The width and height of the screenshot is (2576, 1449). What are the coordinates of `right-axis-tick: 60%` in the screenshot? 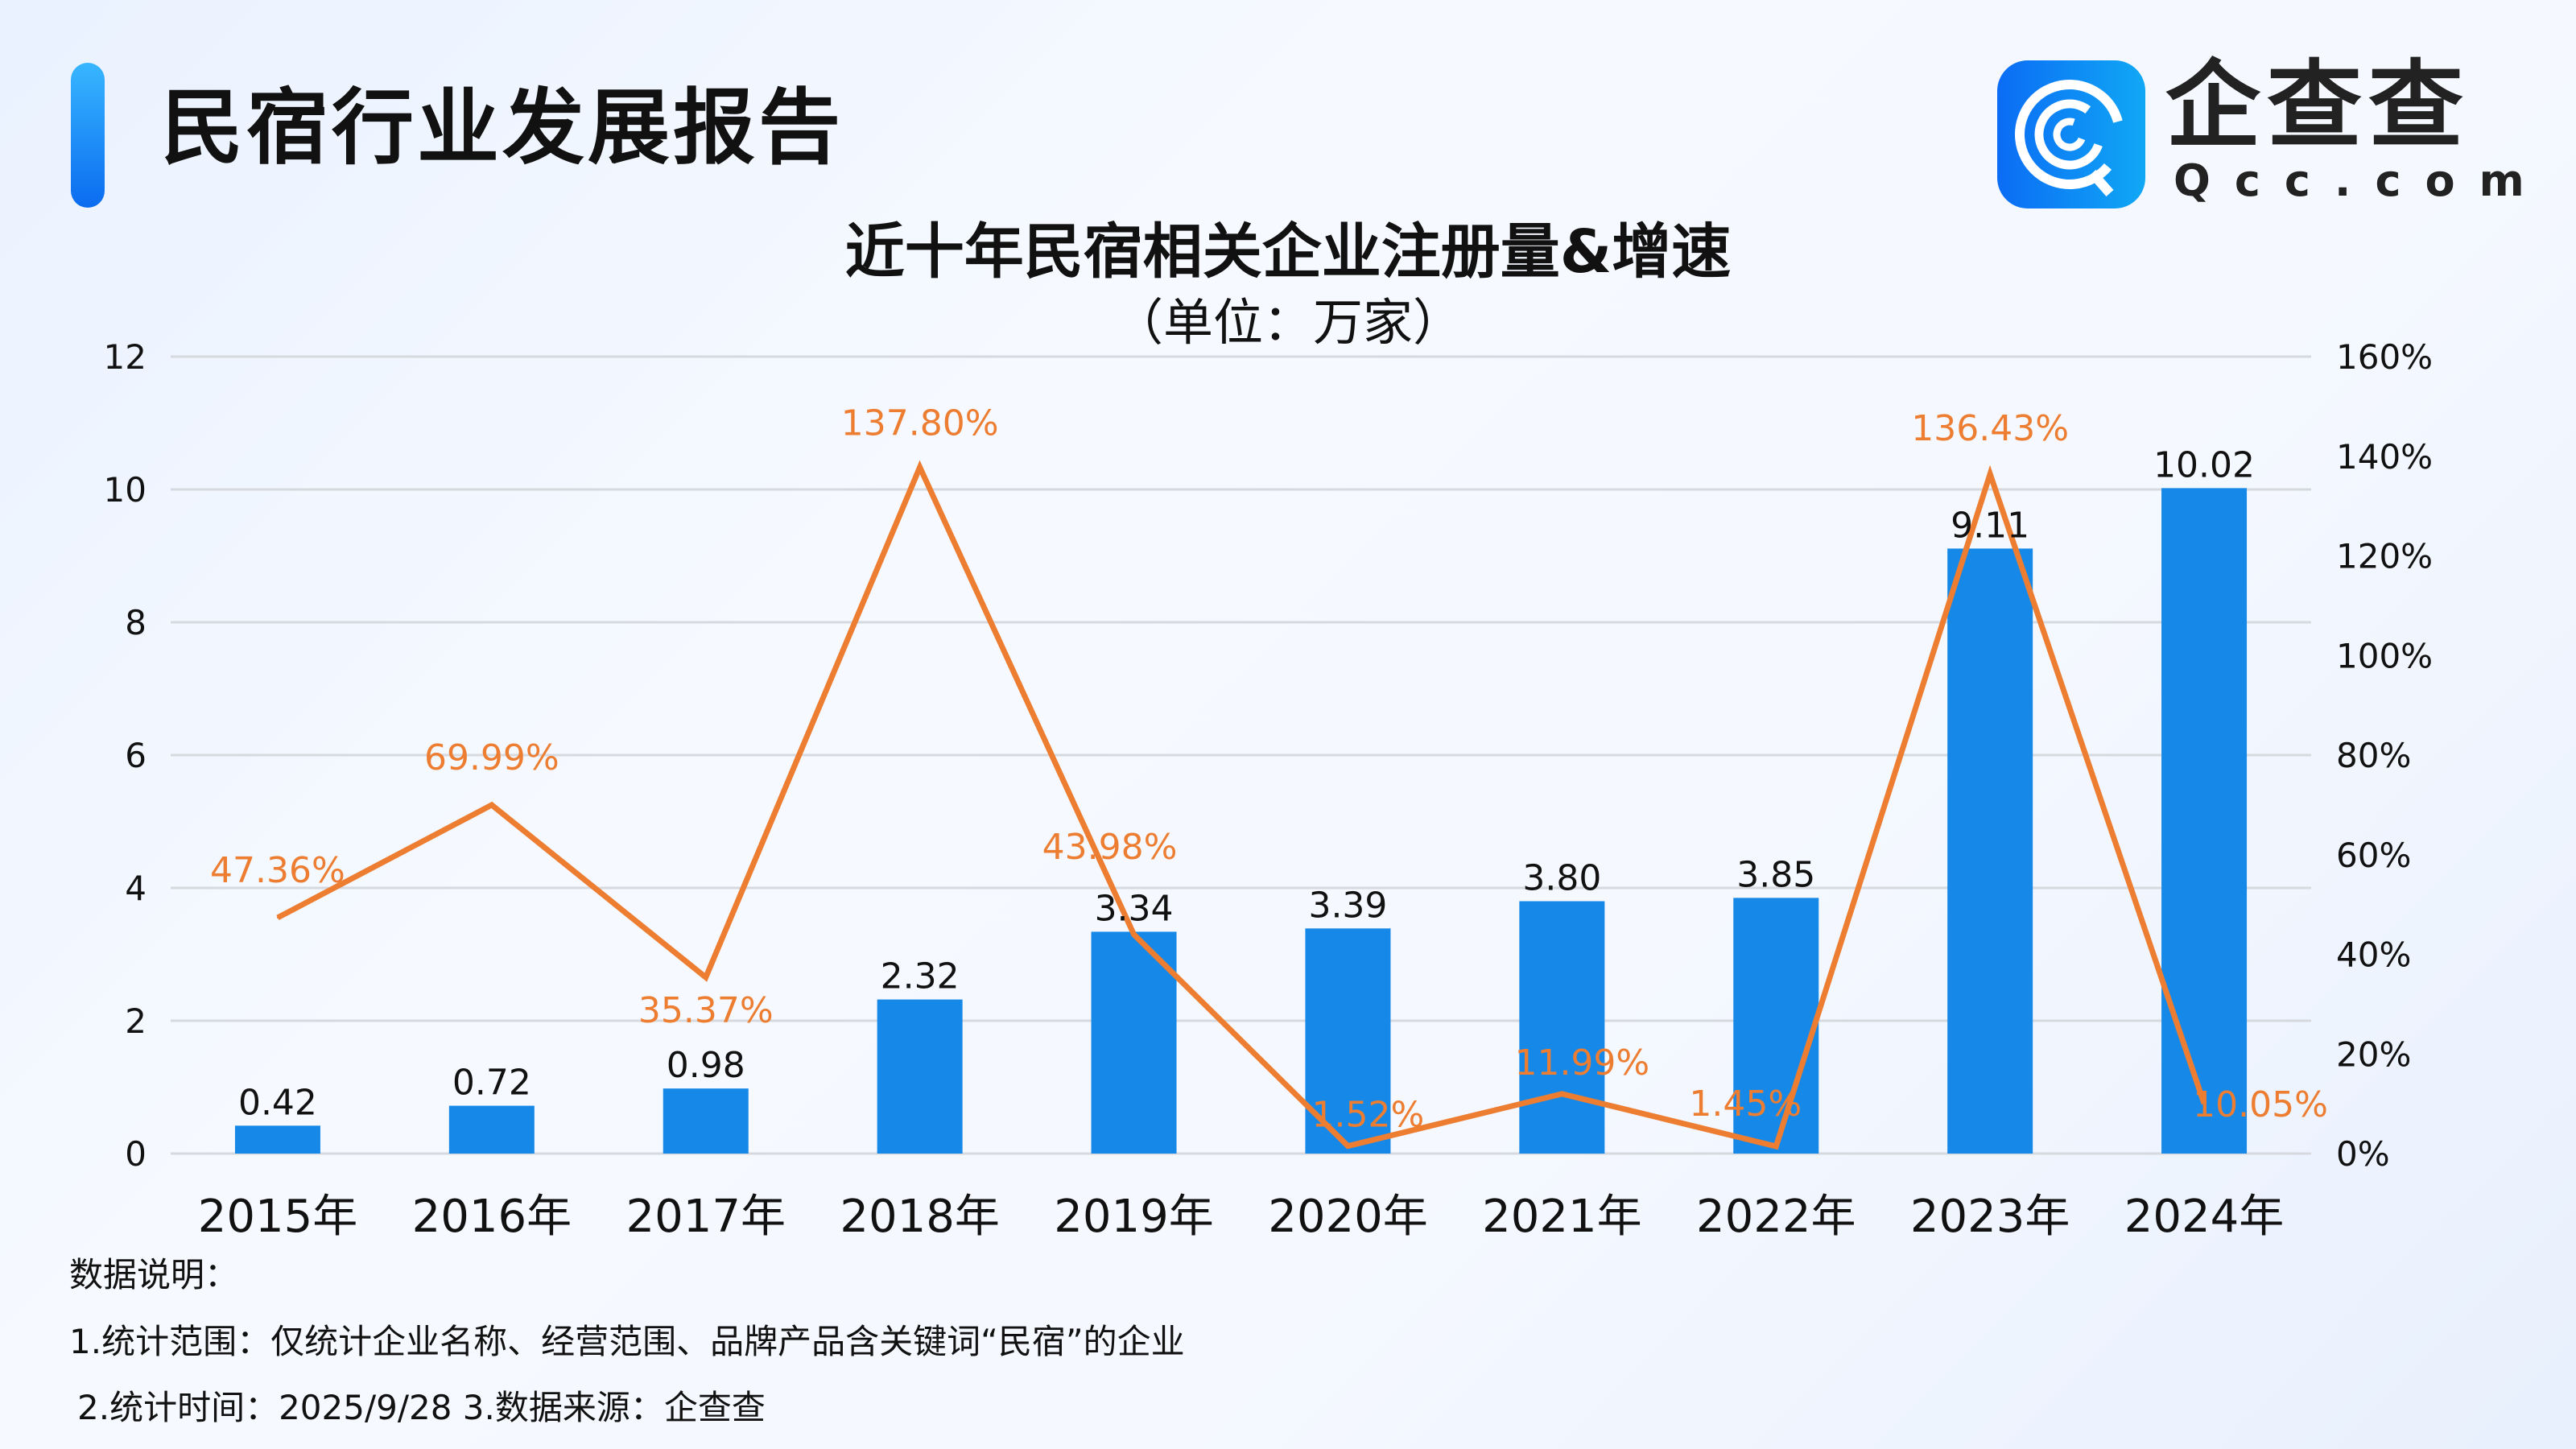 It's located at (2373, 855).